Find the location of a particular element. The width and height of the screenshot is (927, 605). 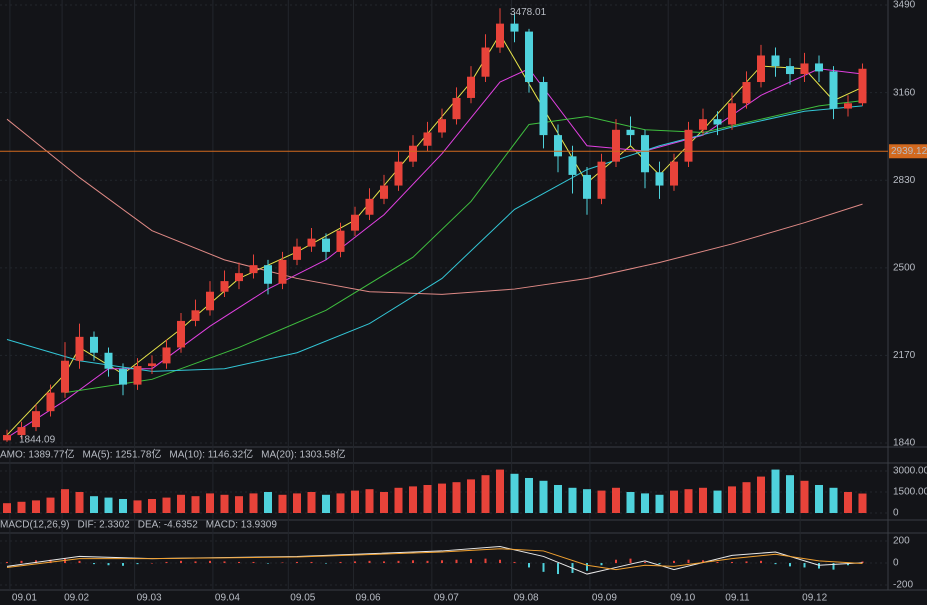

x-tick-label: 09.04 is located at coordinates (227, 598).